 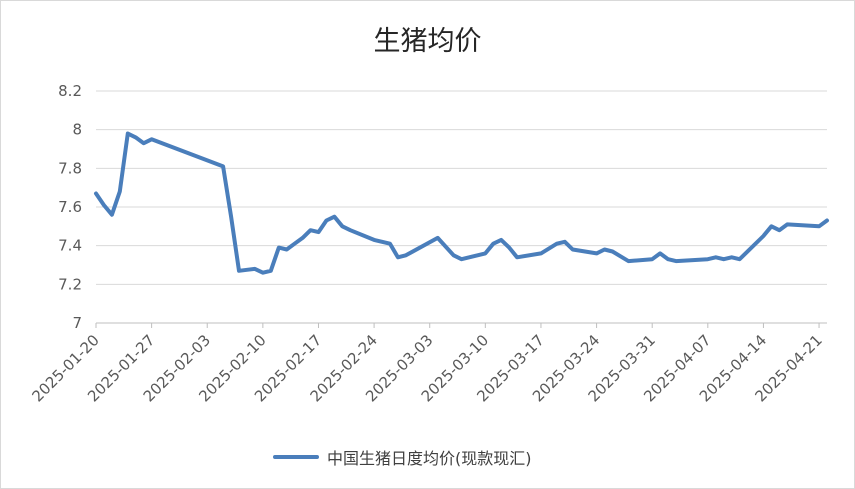 I want to click on y-tick-label: 8.2, so click(x=70, y=91).